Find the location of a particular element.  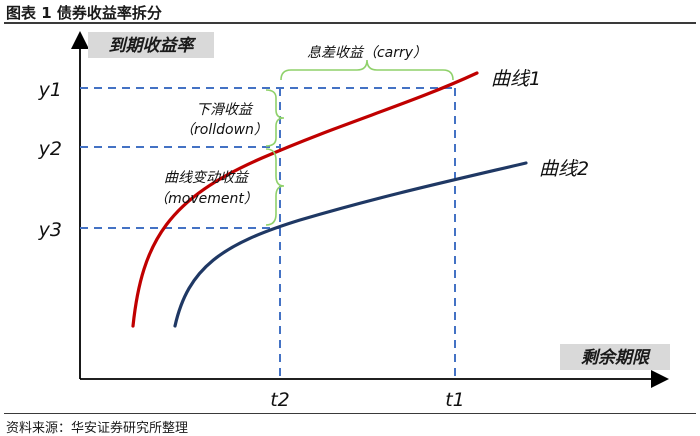

y-tick-y2: y2 is located at coordinates (50, 149).